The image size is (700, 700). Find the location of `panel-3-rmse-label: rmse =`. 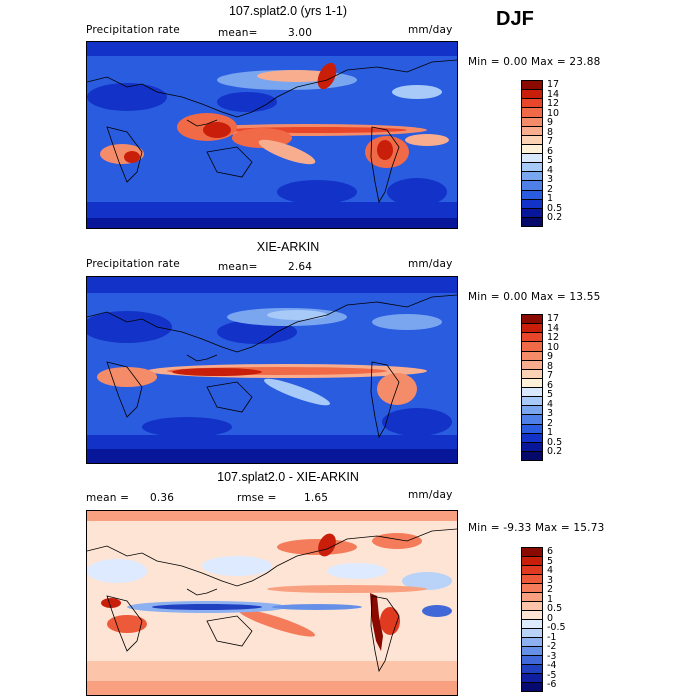

panel-3-rmse-label: rmse = is located at coordinates (257, 498).